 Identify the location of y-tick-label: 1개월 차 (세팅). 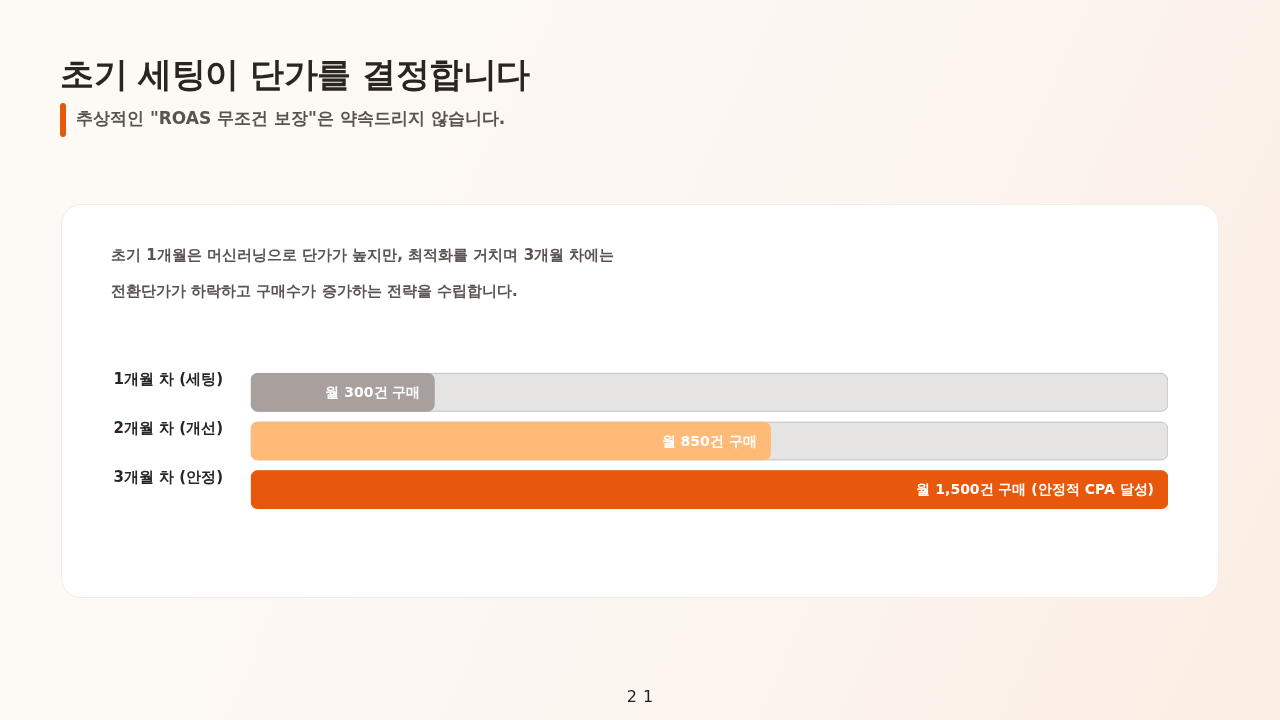
(168, 379).